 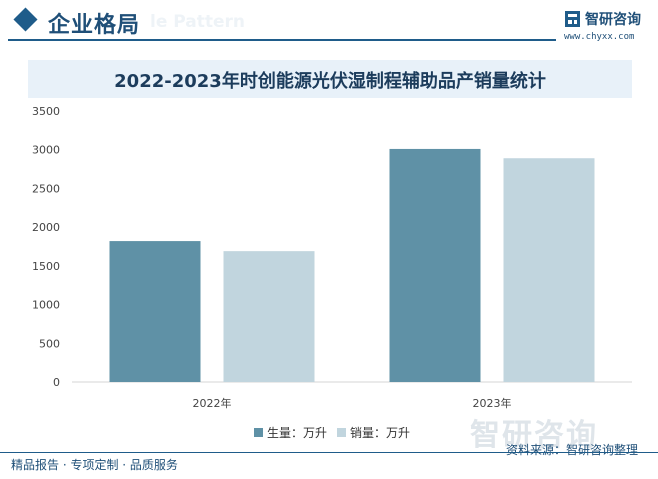 What do you see at coordinates (282, 40) in the screenshot?
I see `header-divider` at bounding box center [282, 40].